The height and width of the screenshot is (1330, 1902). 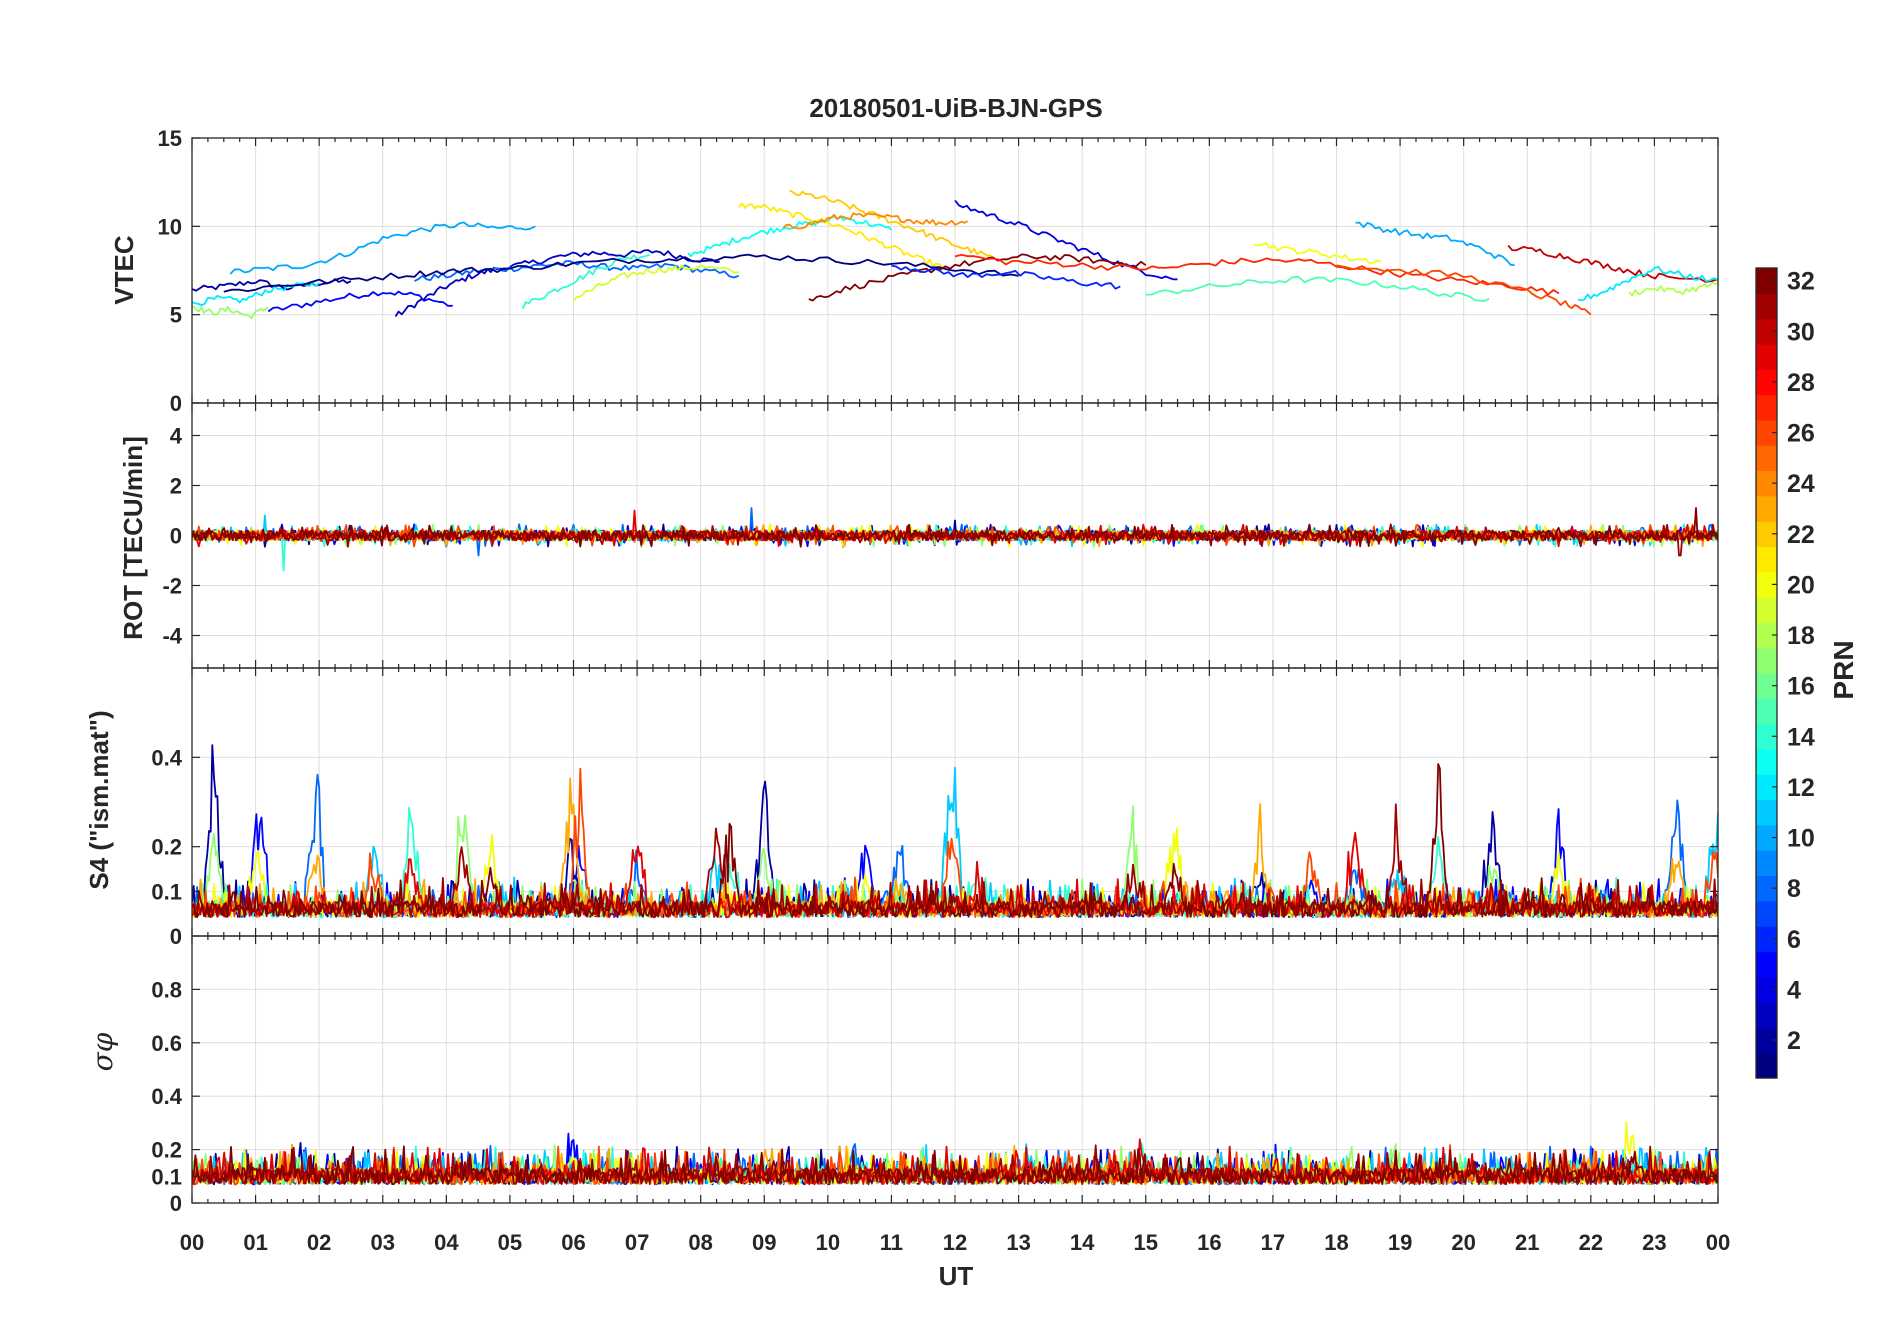 What do you see at coordinates (1718, 1242) in the screenshot?
I see `x-tick-label: 00` at bounding box center [1718, 1242].